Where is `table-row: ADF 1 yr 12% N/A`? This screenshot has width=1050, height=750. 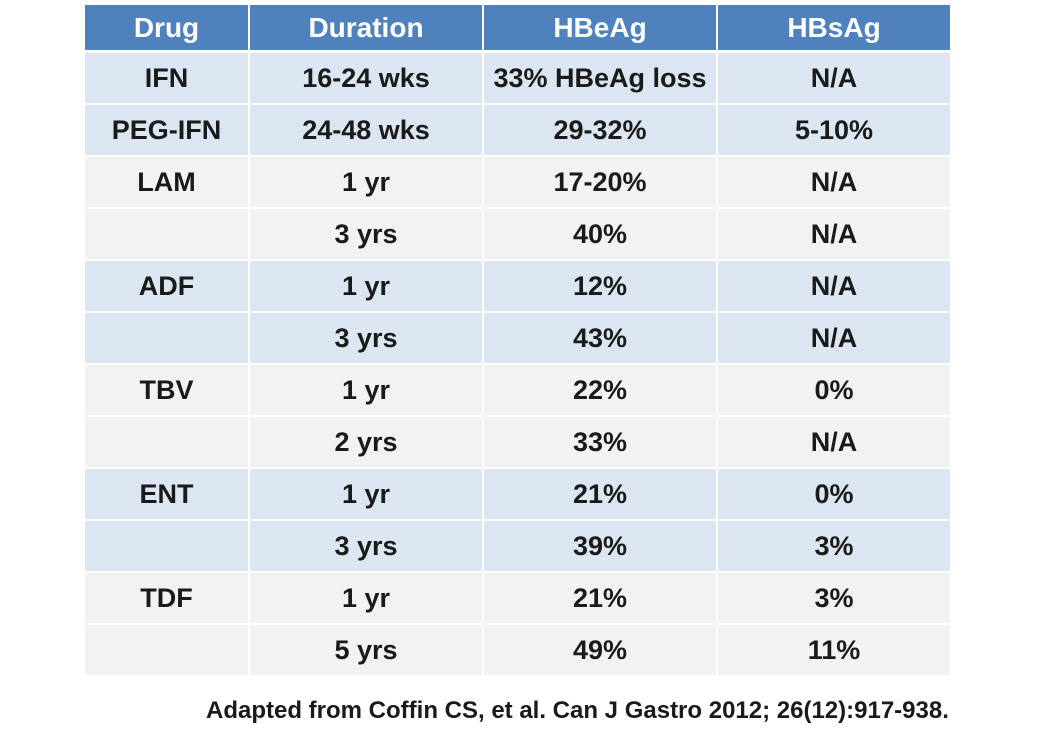
table-row: ADF 1 yr 12% N/A is located at coordinates (517, 287).